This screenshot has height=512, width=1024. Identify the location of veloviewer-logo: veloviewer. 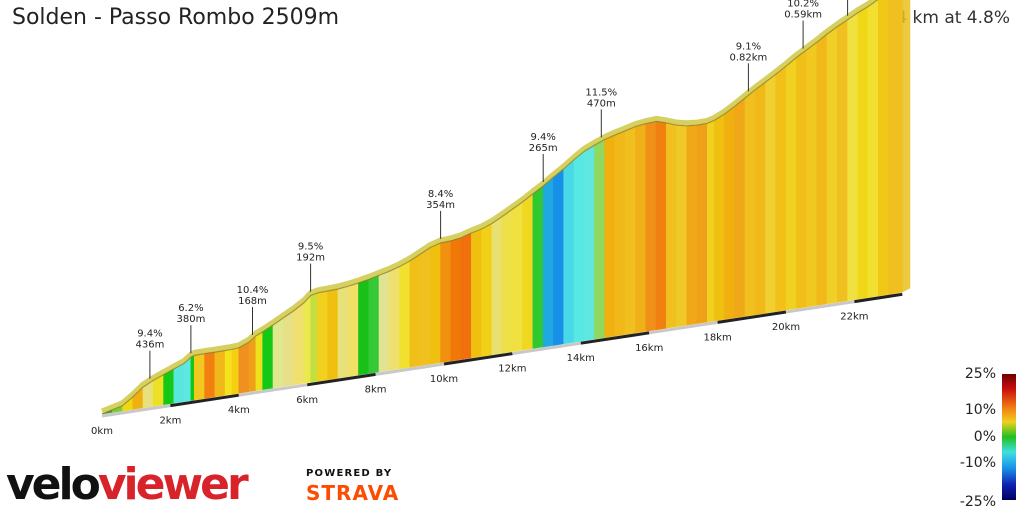
(129, 484).